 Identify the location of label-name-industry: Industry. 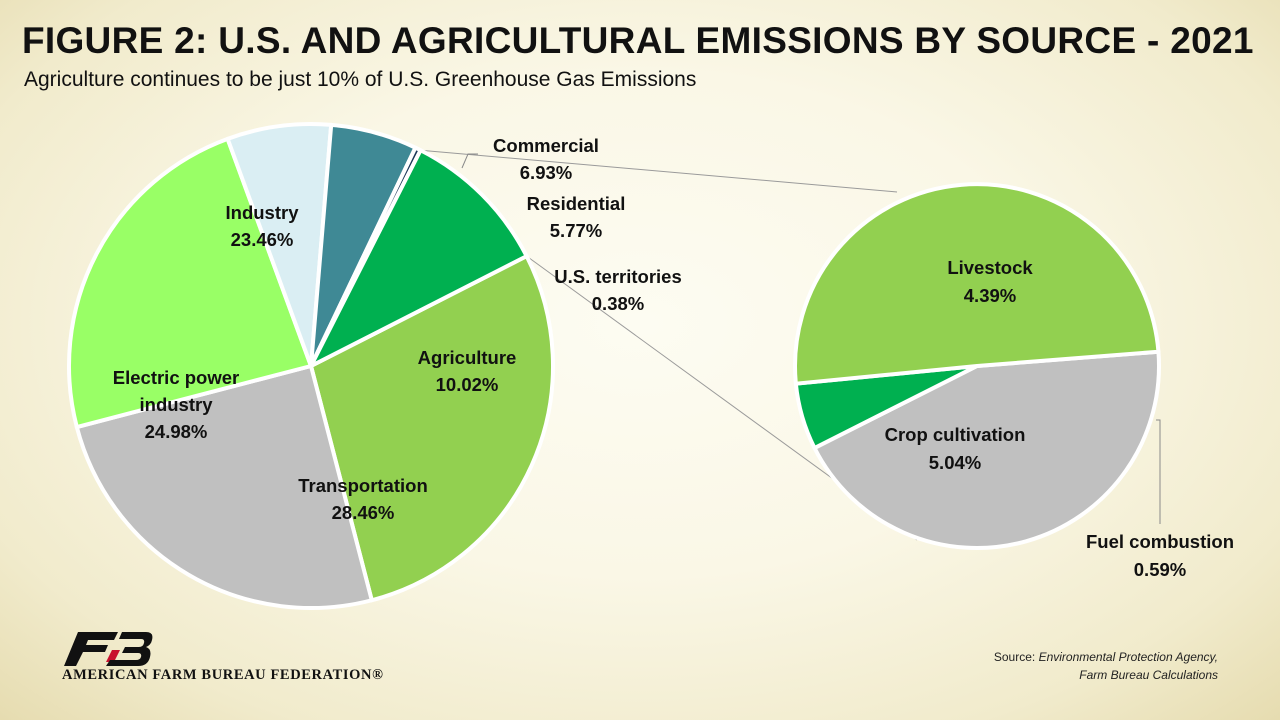
(263, 212).